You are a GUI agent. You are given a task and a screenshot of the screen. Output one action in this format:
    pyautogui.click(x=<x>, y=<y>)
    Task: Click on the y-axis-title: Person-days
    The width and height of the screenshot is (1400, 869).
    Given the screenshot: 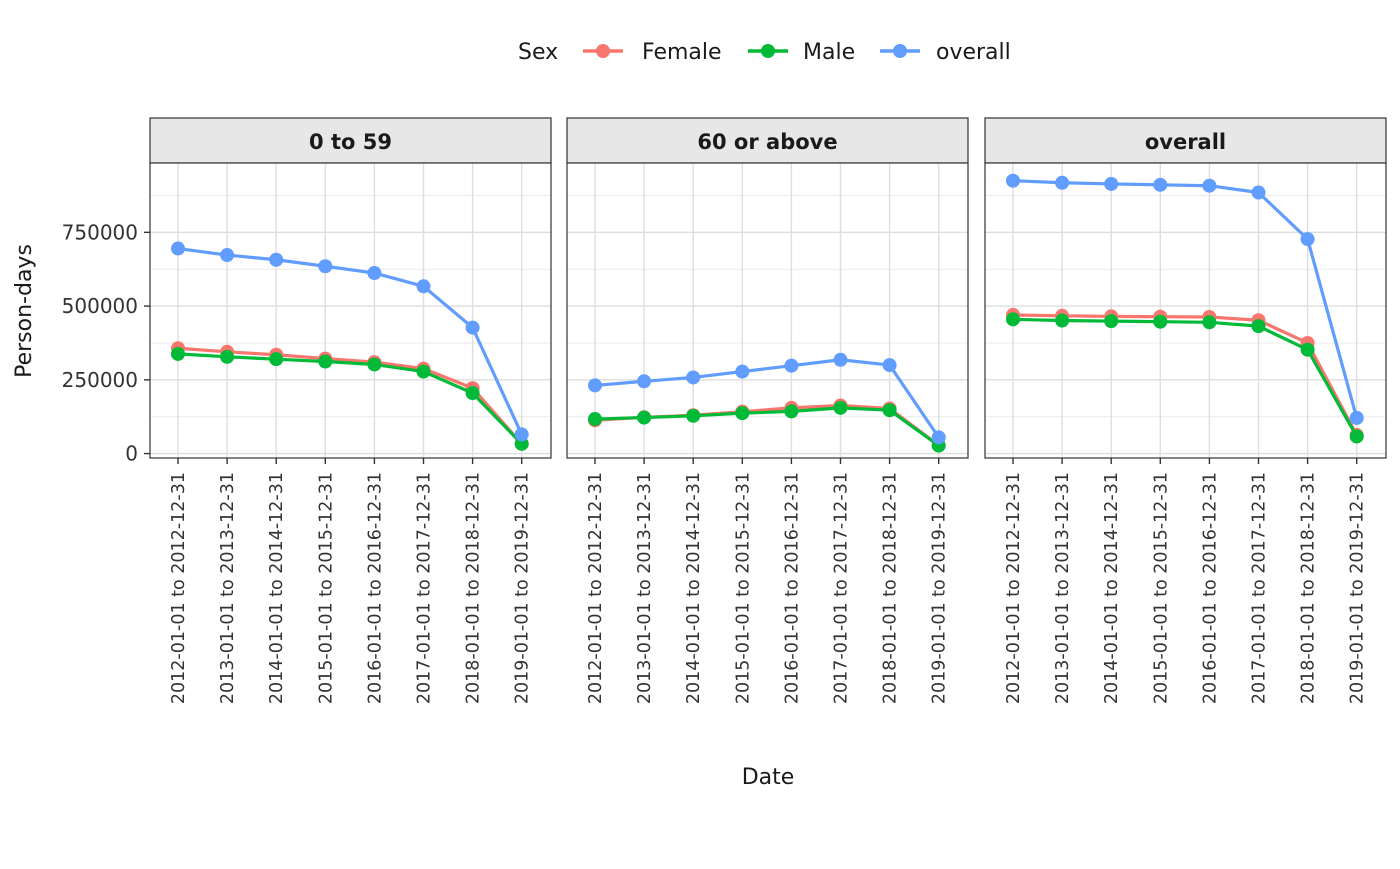 What is the action you would take?
    pyautogui.click(x=24, y=311)
    